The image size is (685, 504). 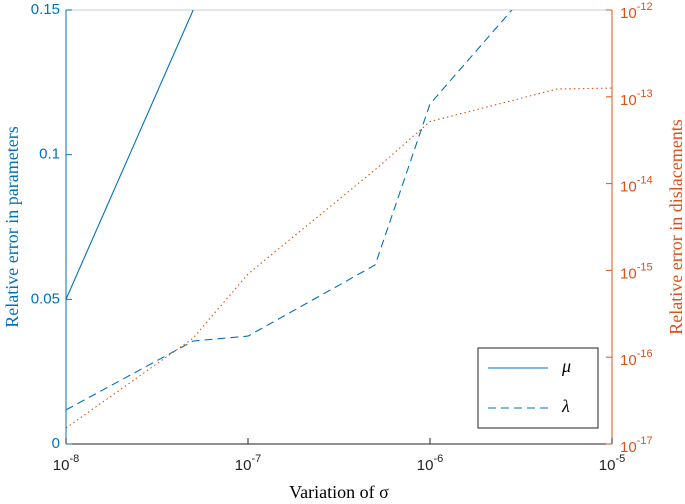 What do you see at coordinates (45, 298) in the screenshot?
I see `y-tick-label: 0.05` at bounding box center [45, 298].